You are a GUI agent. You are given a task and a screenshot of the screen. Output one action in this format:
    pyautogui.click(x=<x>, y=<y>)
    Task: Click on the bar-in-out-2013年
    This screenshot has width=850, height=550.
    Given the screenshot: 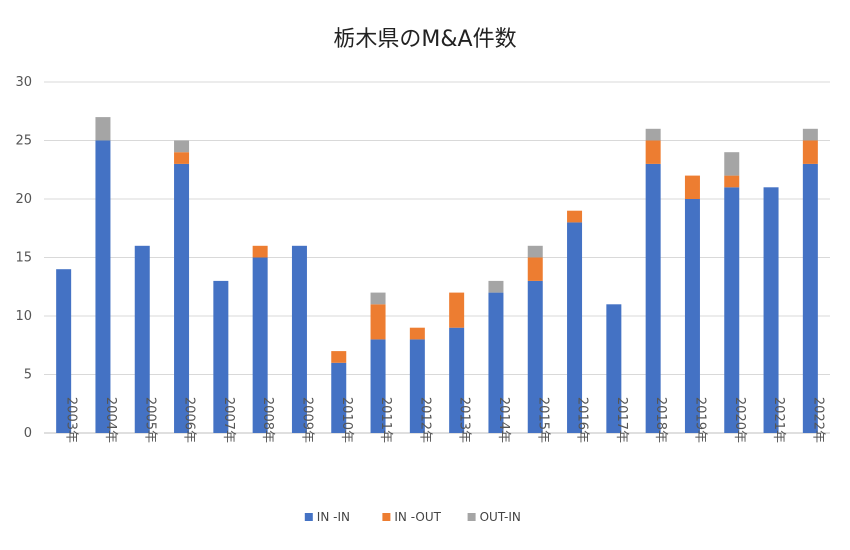 What is the action you would take?
    pyautogui.click(x=457, y=310)
    